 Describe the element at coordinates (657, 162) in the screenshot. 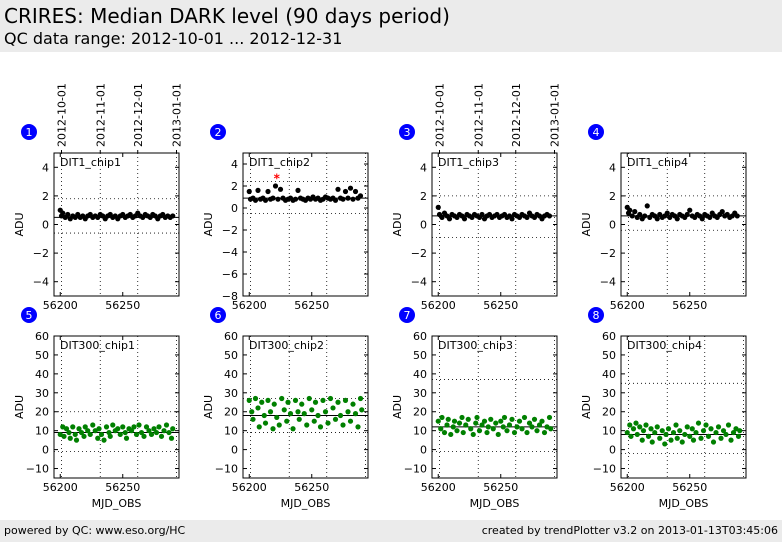

I see `panel-label: DIT1_chip4` at that location.